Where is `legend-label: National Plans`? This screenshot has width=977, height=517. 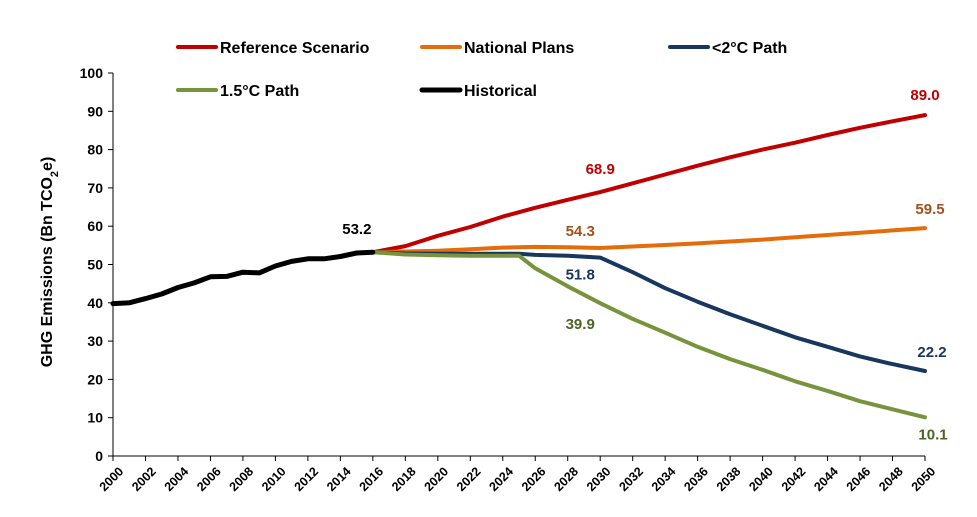
legend-label: National Plans is located at coordinates (519, 48).